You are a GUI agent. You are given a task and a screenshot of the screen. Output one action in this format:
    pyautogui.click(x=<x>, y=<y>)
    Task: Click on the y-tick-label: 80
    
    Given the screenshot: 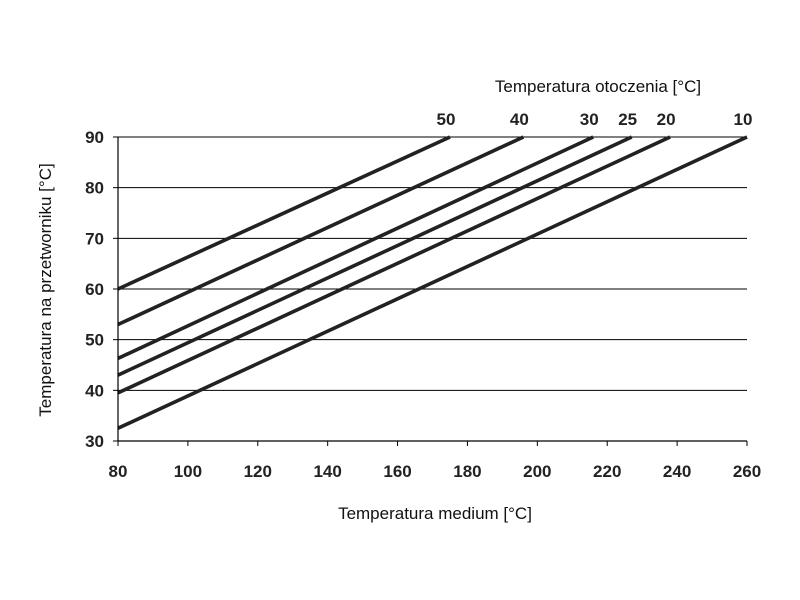 What is the action you would take?
    pyautogui.click(x=94, y=188)
    